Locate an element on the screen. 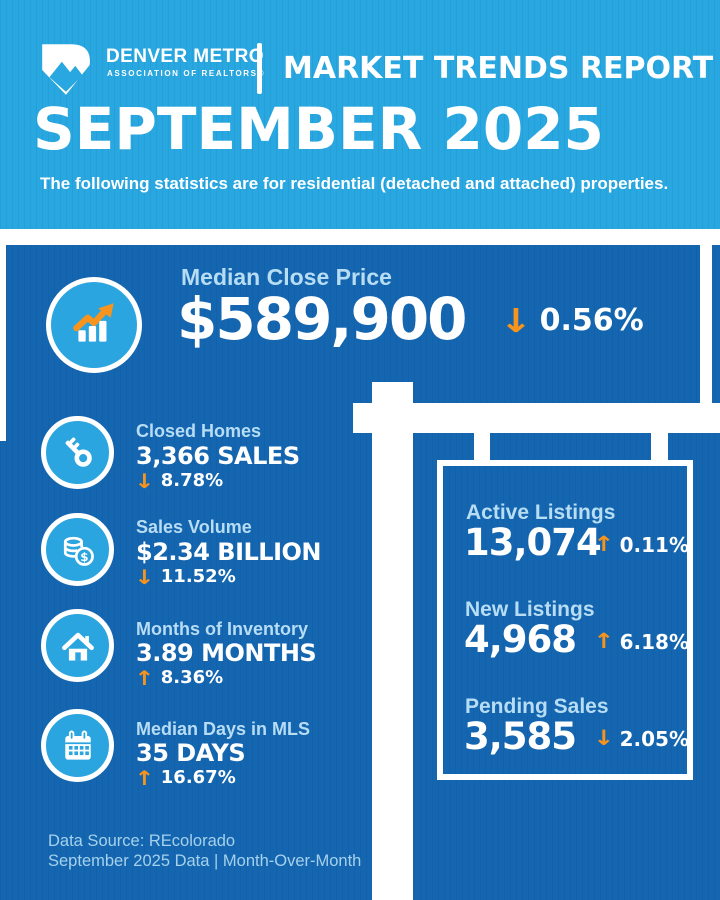 This screenshot has width=720, height=900. stat-change-percent: 8.36% is located at coordinates (192, 677).